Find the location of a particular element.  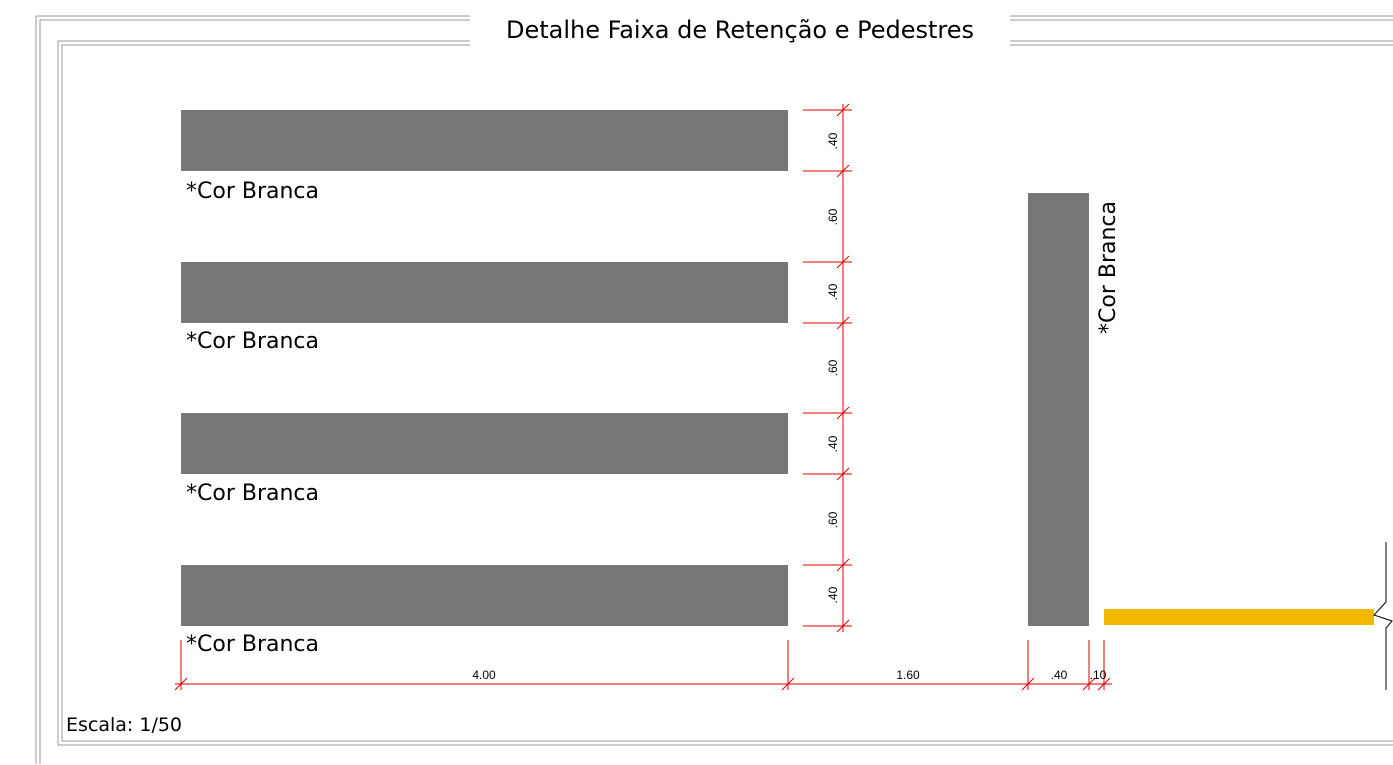

stripe-label-2: *Cor Branca is located at coordinates (252, 341).